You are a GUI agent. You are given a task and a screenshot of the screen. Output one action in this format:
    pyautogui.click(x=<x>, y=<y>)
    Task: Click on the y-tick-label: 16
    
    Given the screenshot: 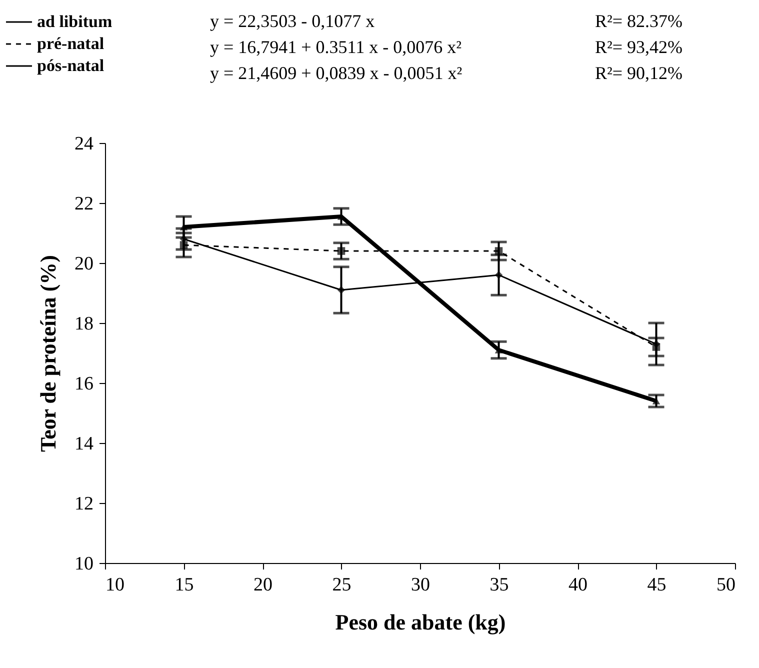 What is the action you would take?
    pyautogui.click(x=84, y=384)
    